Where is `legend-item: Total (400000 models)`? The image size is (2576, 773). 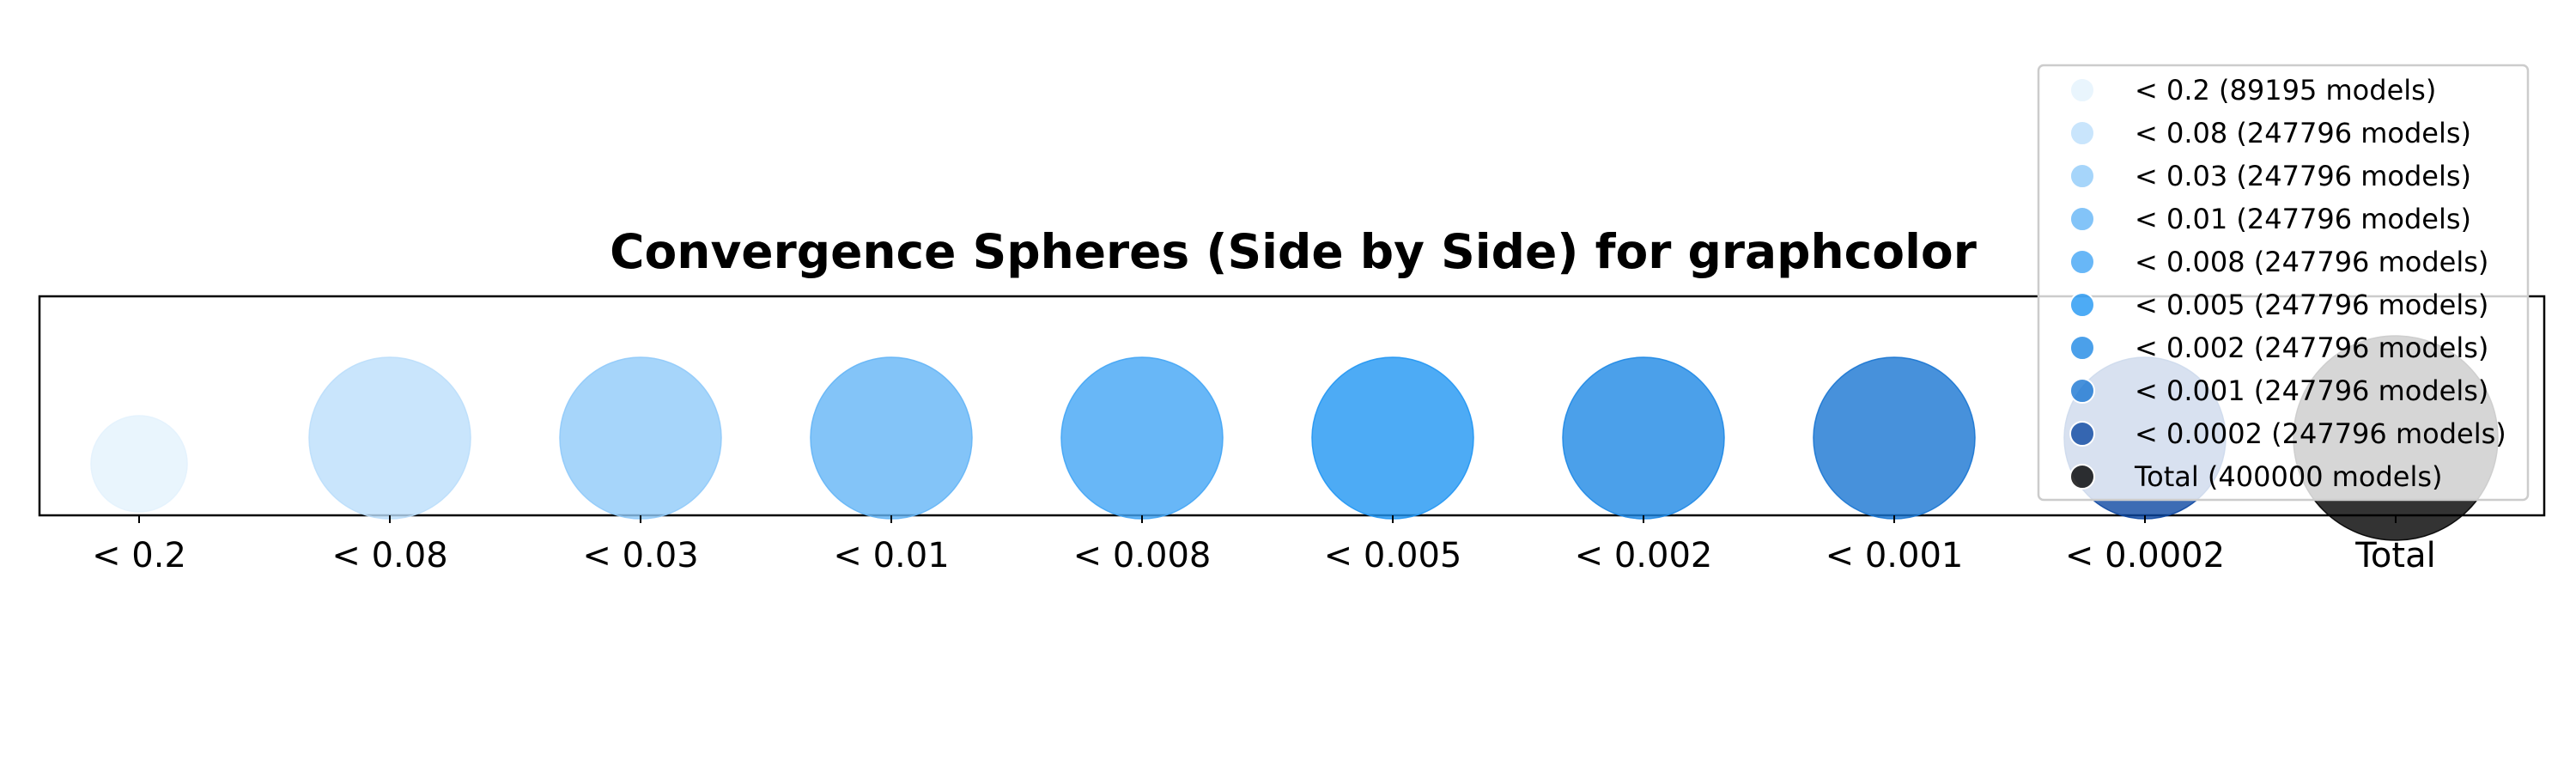
legend-item: Total (400000 models) is located at coordinates (2256, 476).